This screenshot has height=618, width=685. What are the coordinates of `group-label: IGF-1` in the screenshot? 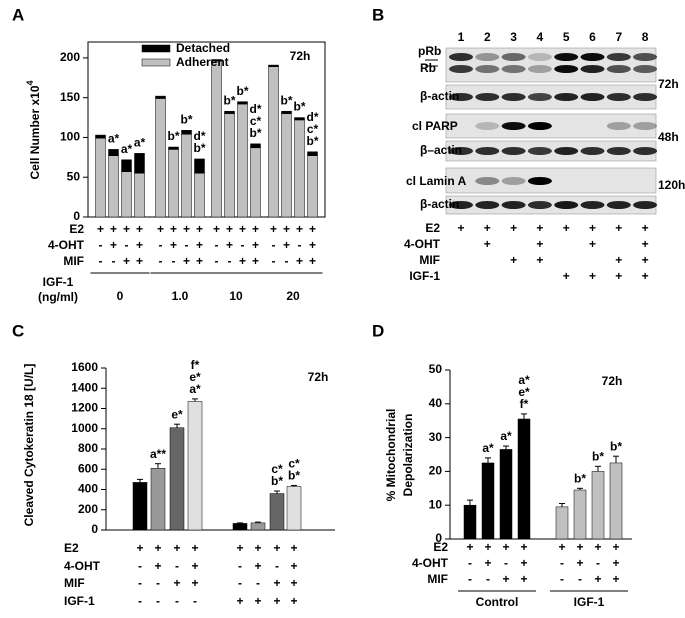 It's located at (589, 602).